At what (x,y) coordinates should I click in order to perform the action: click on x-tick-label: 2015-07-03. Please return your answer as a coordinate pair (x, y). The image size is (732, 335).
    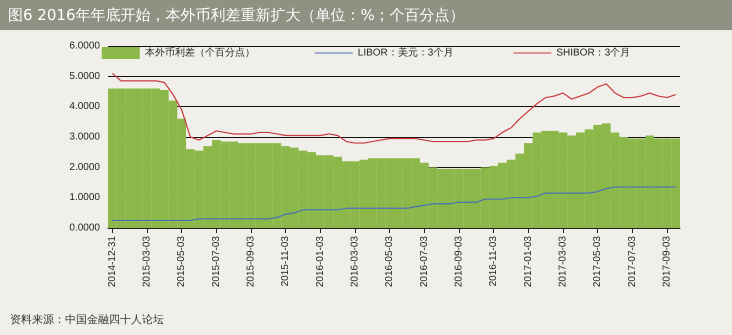
    Looking at the image, I should click on (216, 262).